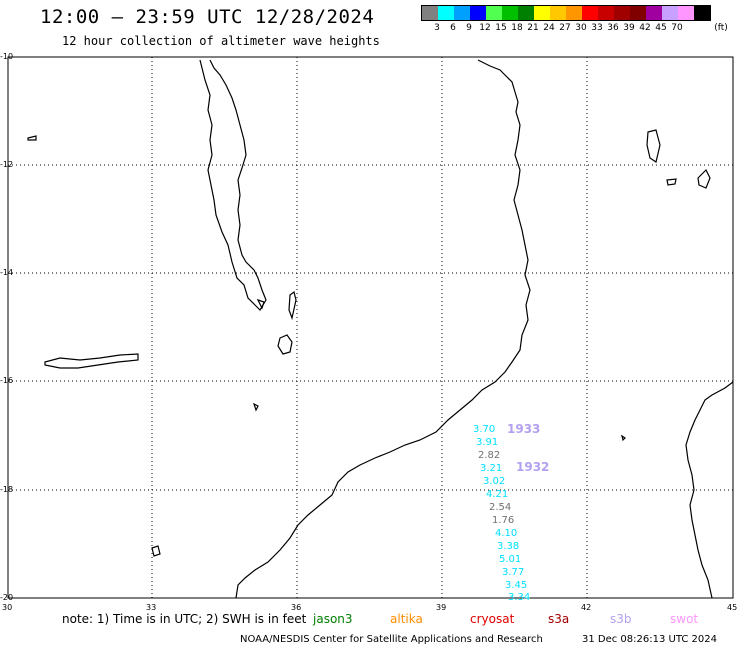 The width and height of the screenshot is (740, 650). Describe the element at coordinates (709, 490) in the screenshot. I see `madagascar-coastline` at that location.